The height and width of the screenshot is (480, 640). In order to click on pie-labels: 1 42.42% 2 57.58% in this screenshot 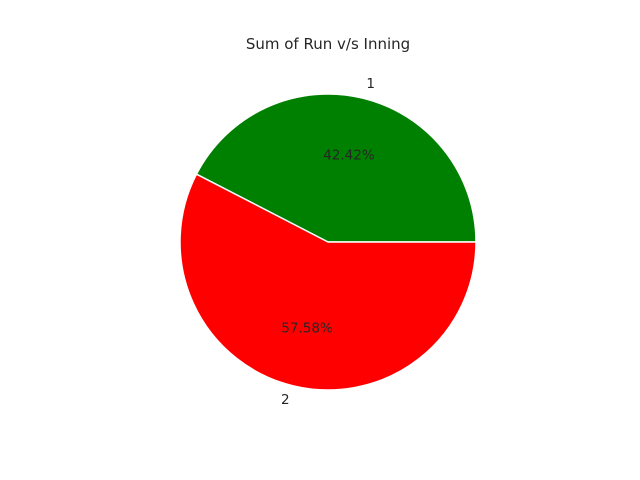, I will do `click(328, 242)`.